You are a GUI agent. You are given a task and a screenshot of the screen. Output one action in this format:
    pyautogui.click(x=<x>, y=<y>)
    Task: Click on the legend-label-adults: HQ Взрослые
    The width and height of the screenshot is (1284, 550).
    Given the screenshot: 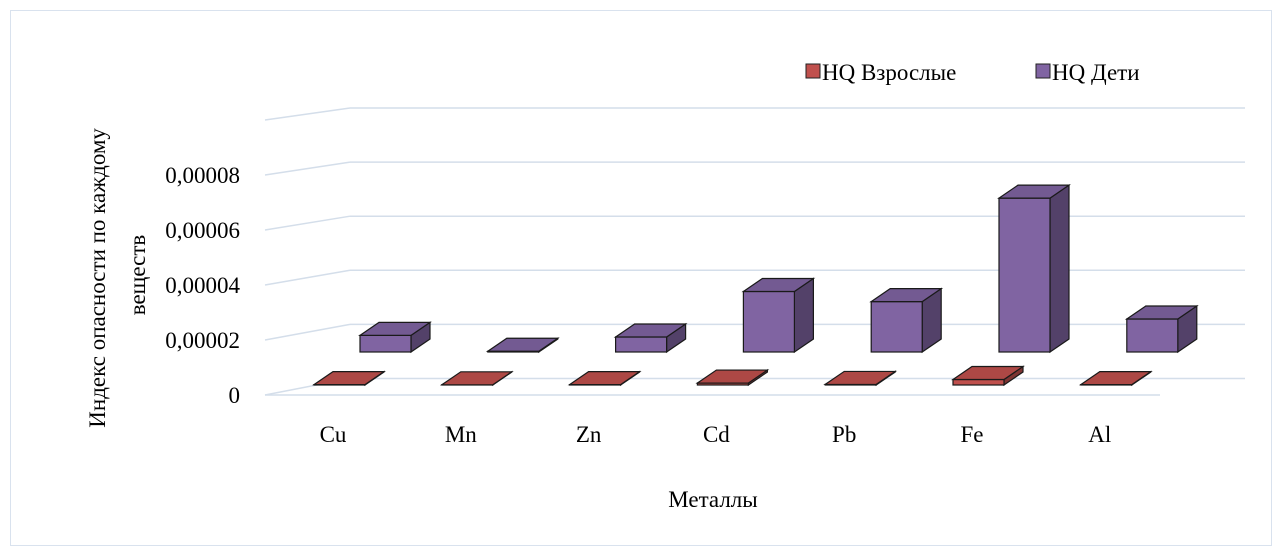 What is the action you would take?
    pyautogui.click(x=889, y=72)
    